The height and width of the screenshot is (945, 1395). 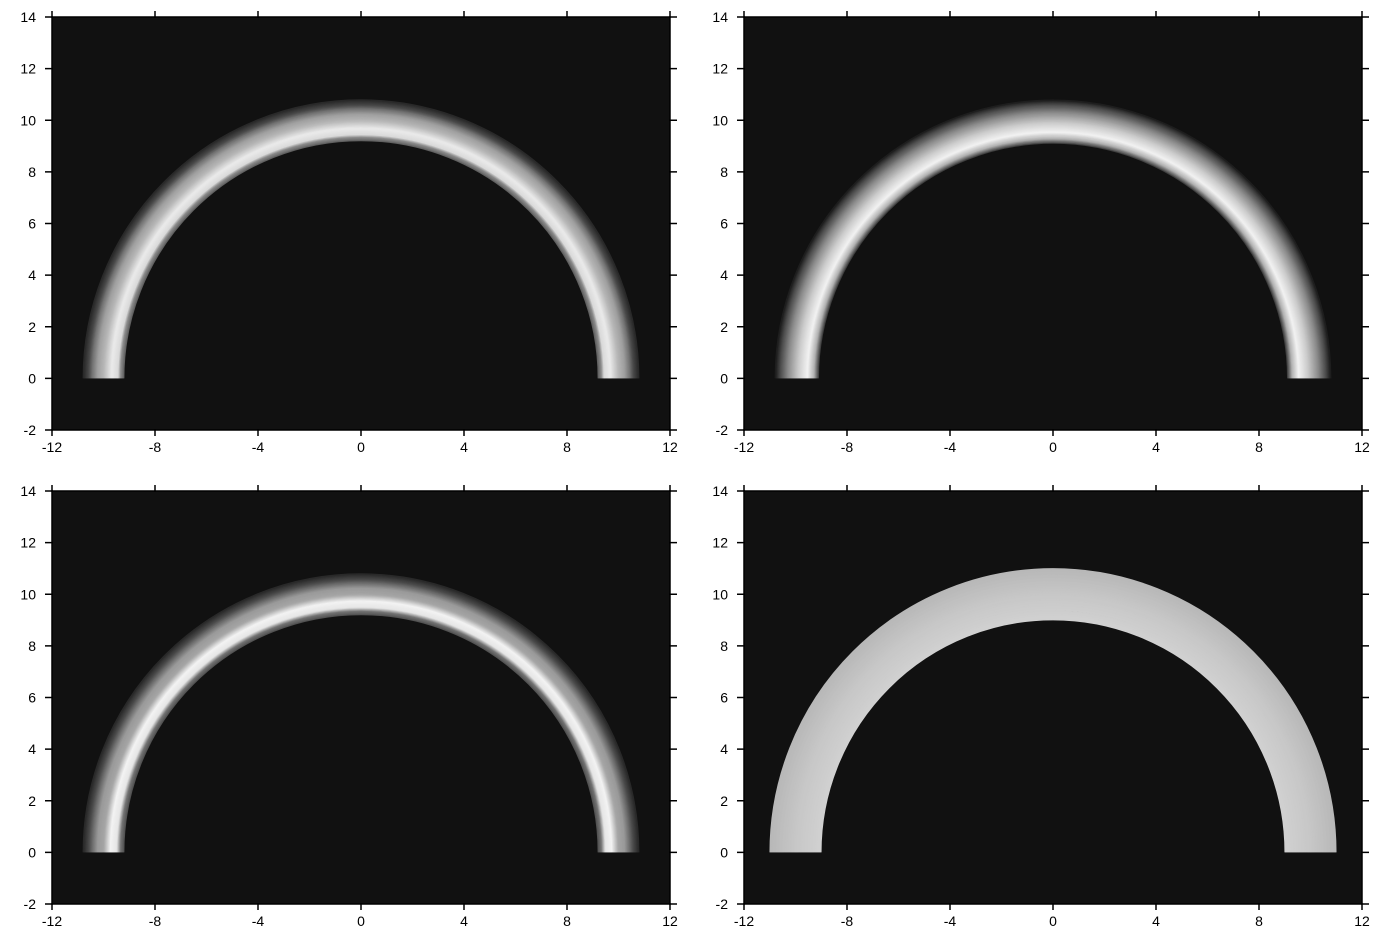 I want to click on y-tick-label: 2, so click(x=32, y=801).